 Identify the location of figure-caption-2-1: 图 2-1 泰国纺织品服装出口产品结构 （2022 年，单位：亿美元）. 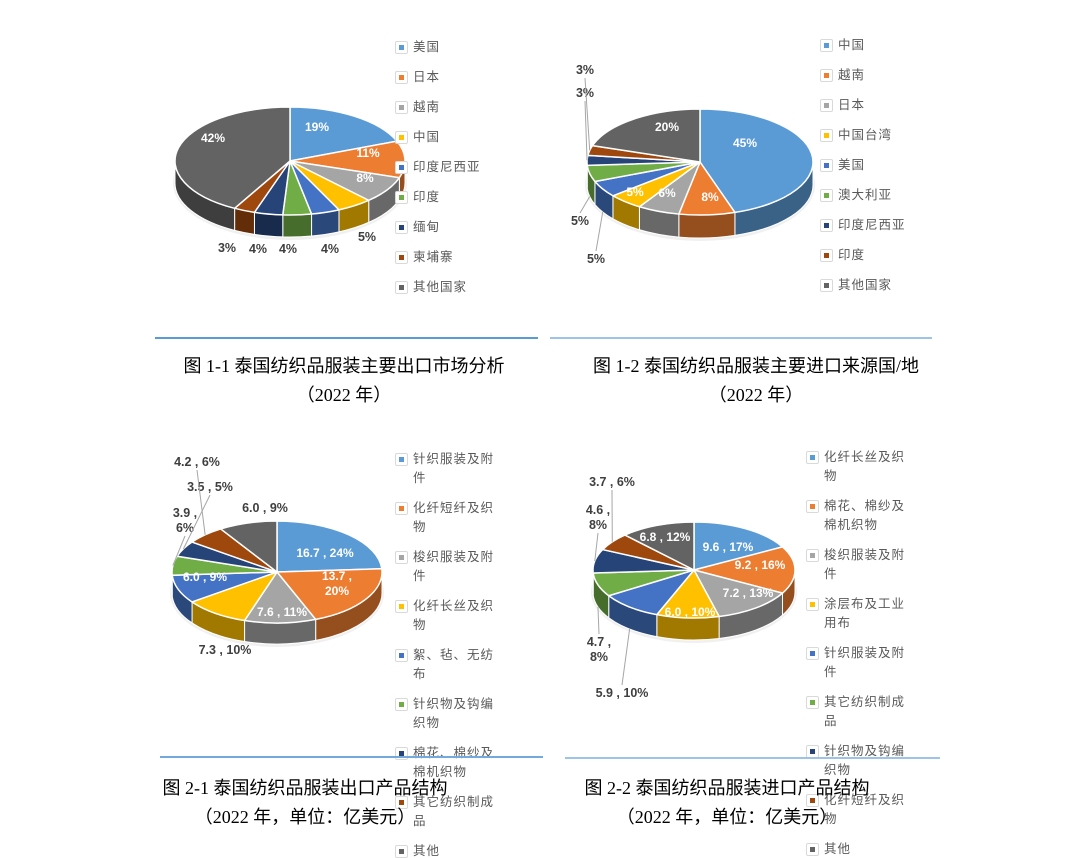
(305, 803).